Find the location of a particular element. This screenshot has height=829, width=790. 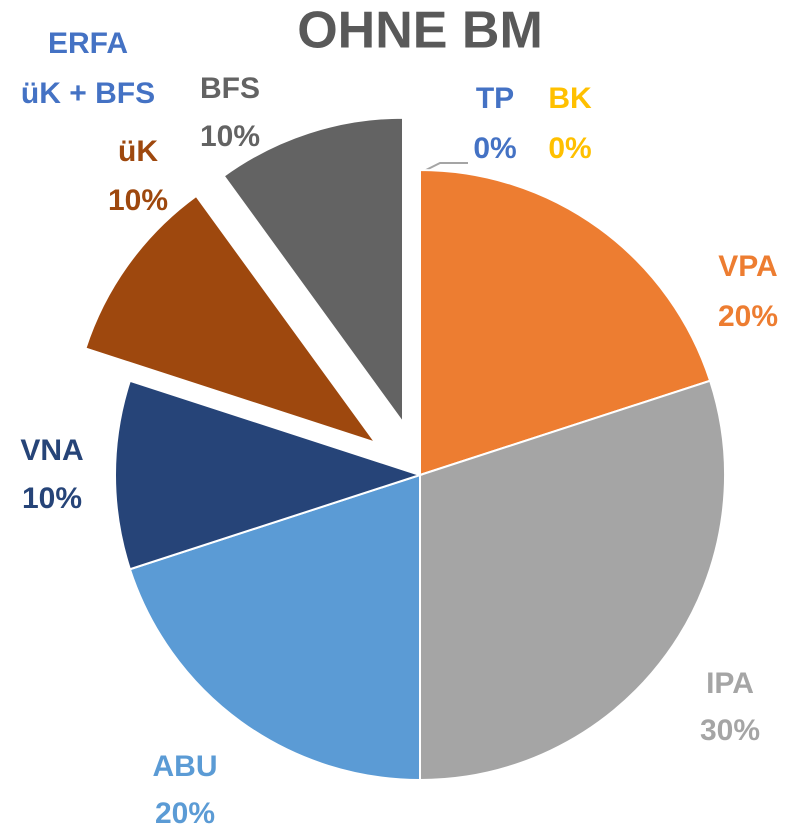

slice-label: VNA is located at coordinates (51, 450).